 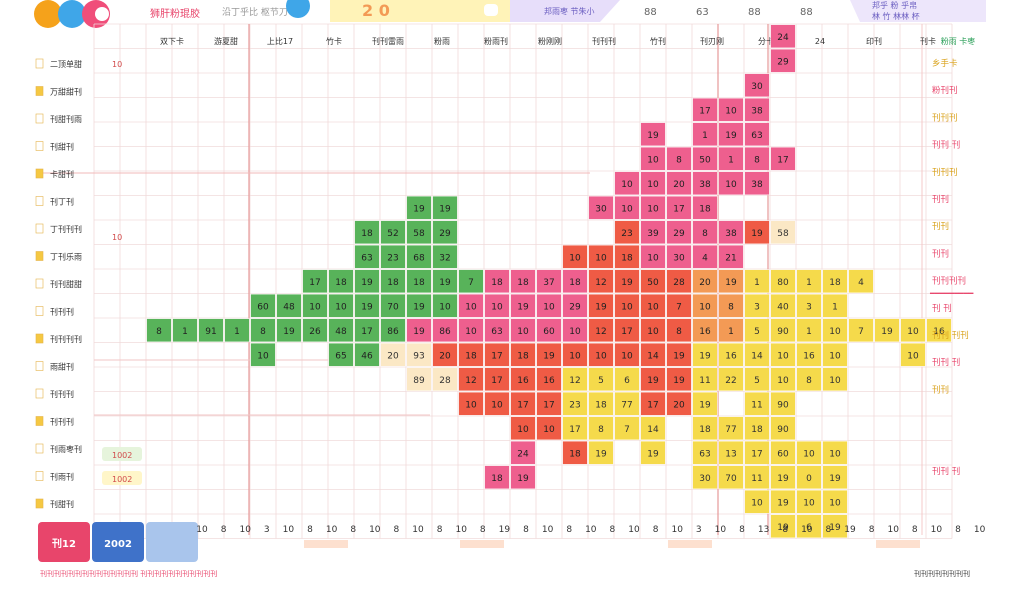 I want to click on bottom-right-caption: 刊刊刊刊刊刊刊刊, so click(x=942, y=574).